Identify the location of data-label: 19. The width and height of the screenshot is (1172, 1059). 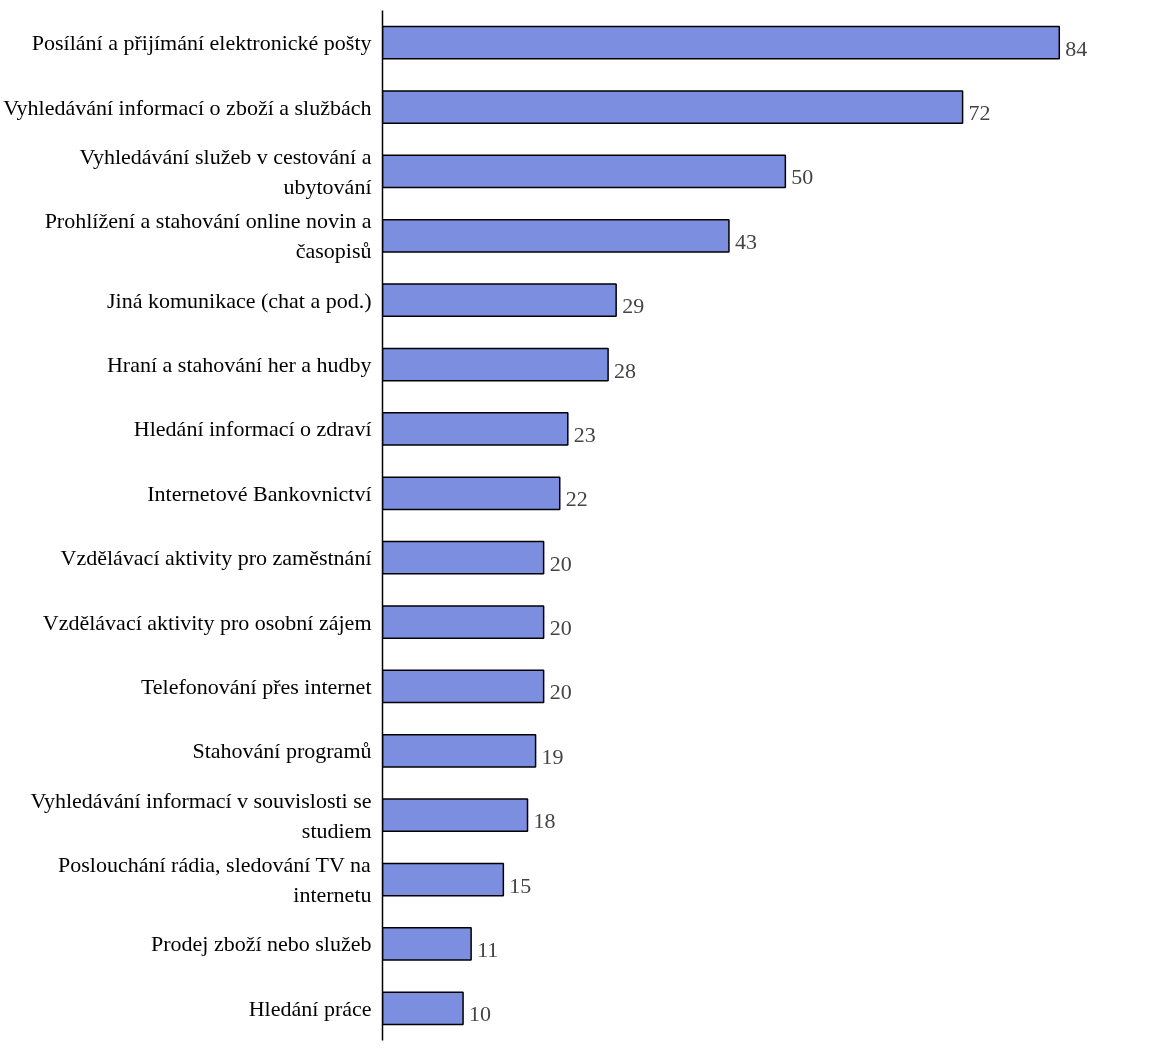
(552, 756).